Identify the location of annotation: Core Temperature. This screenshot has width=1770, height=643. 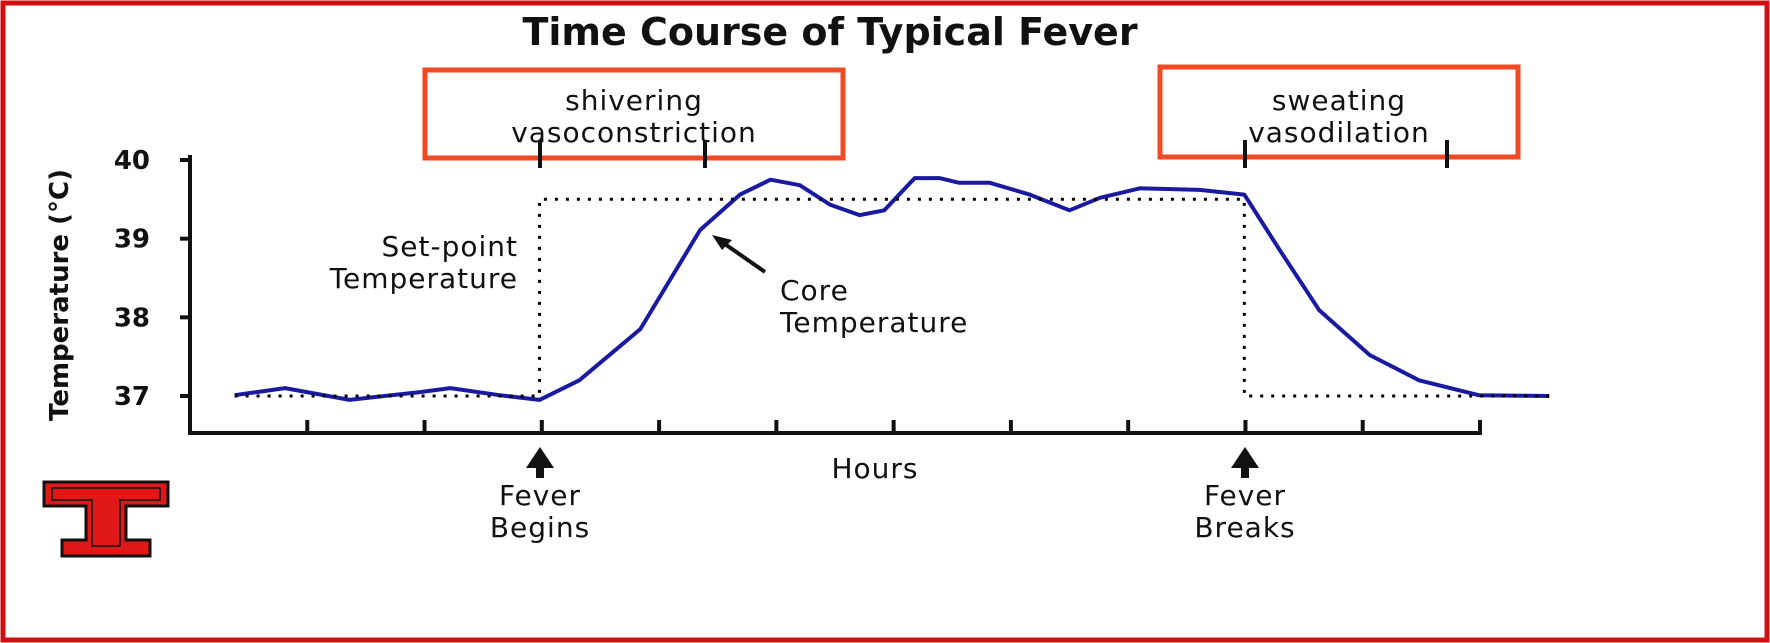
(873, 306).